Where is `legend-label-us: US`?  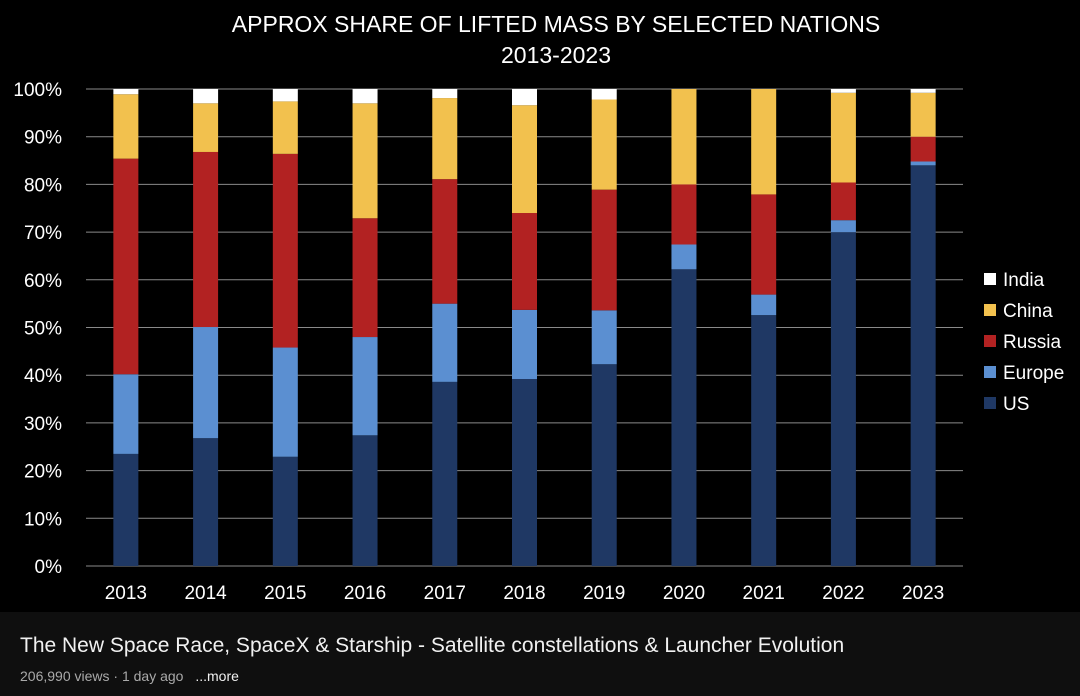 legend-label-us: US is located at coordinates (1016, 404).